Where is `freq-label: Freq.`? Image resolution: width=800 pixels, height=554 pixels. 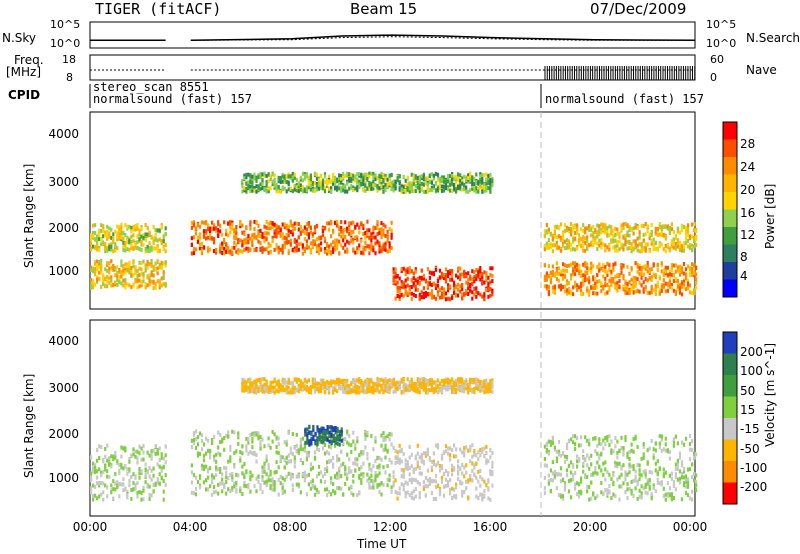
freq-label: Freq. is located at coordinates (29, 60).